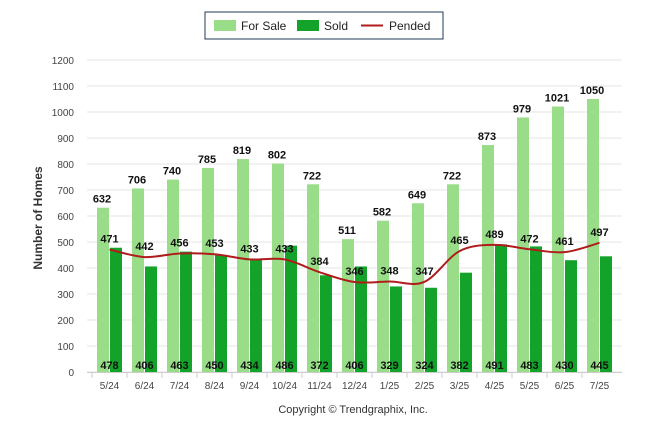  I want to click on legend-label-sold: Sold, so click(336, 26).